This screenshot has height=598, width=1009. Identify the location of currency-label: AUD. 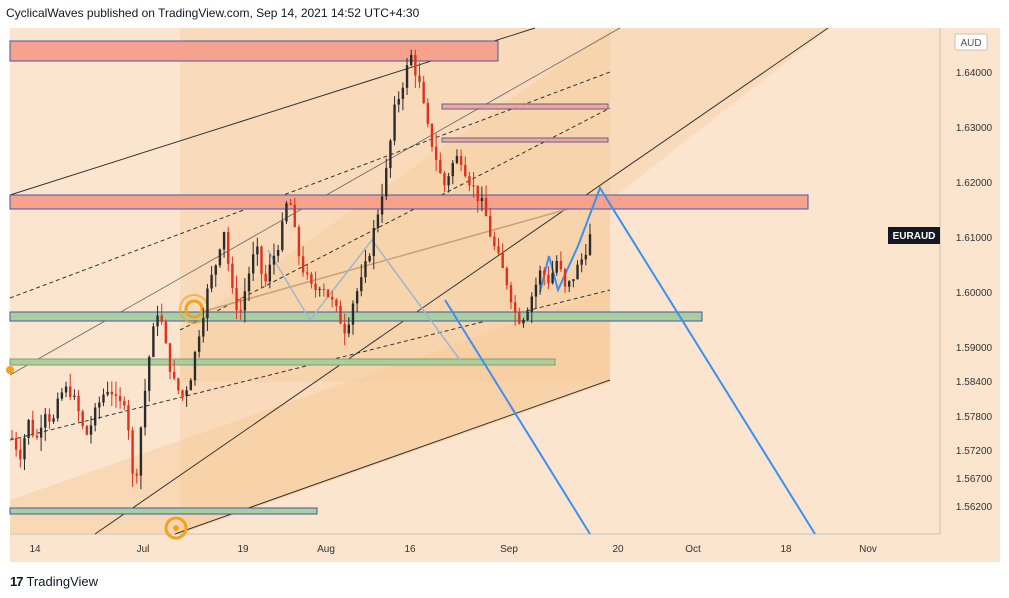
(970, 43).